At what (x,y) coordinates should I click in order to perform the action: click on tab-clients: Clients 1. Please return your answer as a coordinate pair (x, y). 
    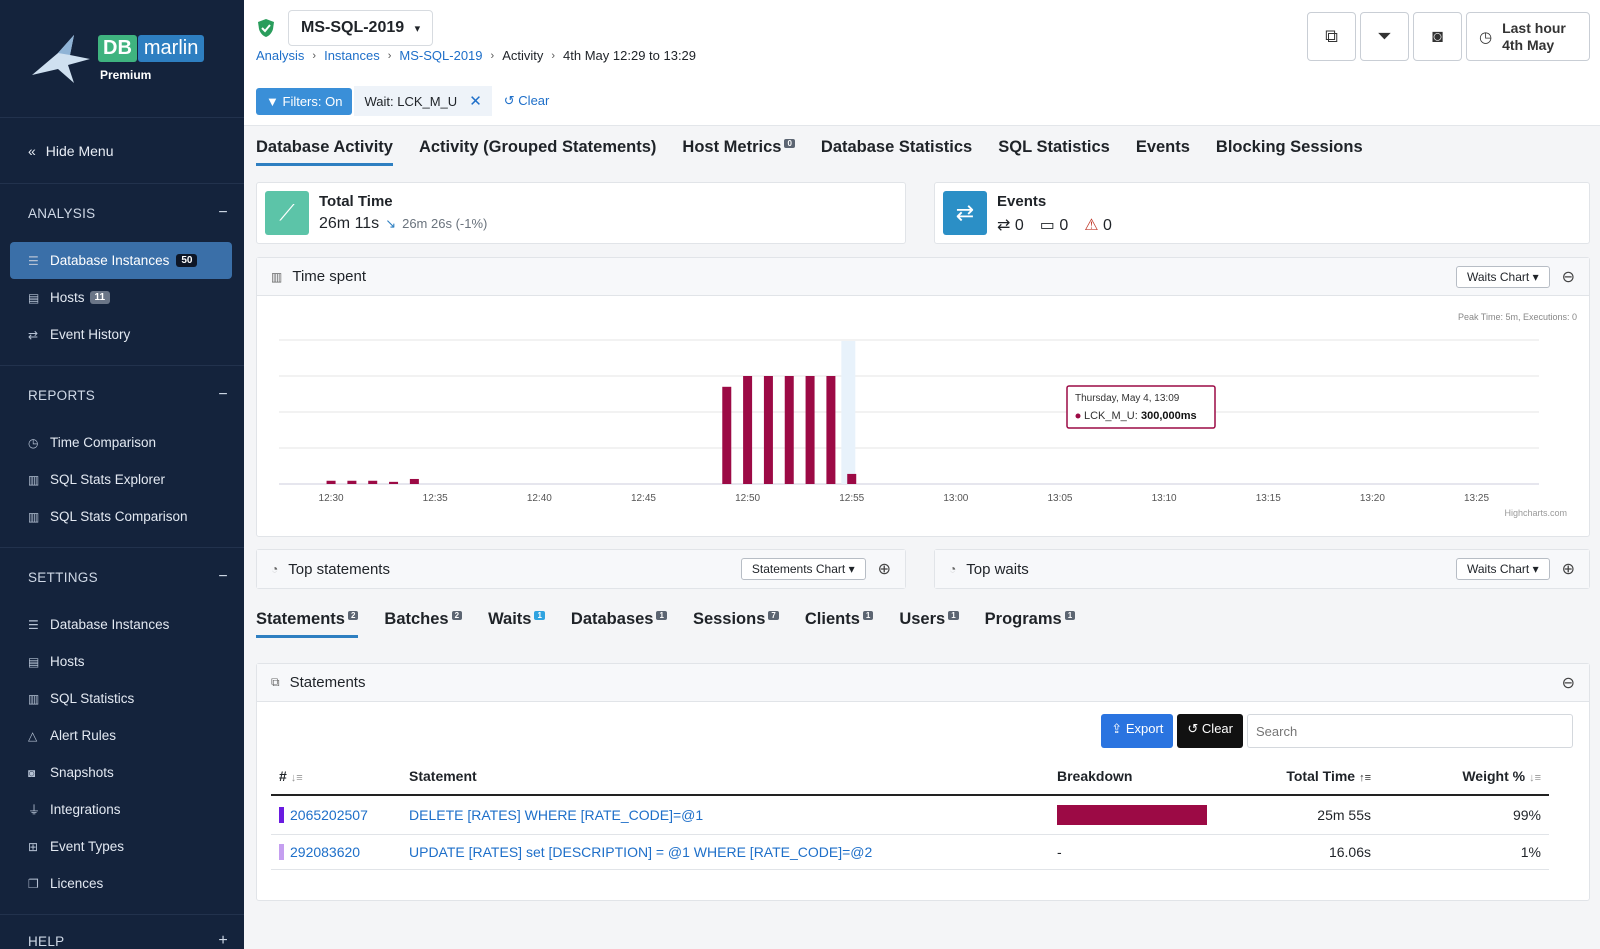
    Looking at the image, I should click on (839, 624).